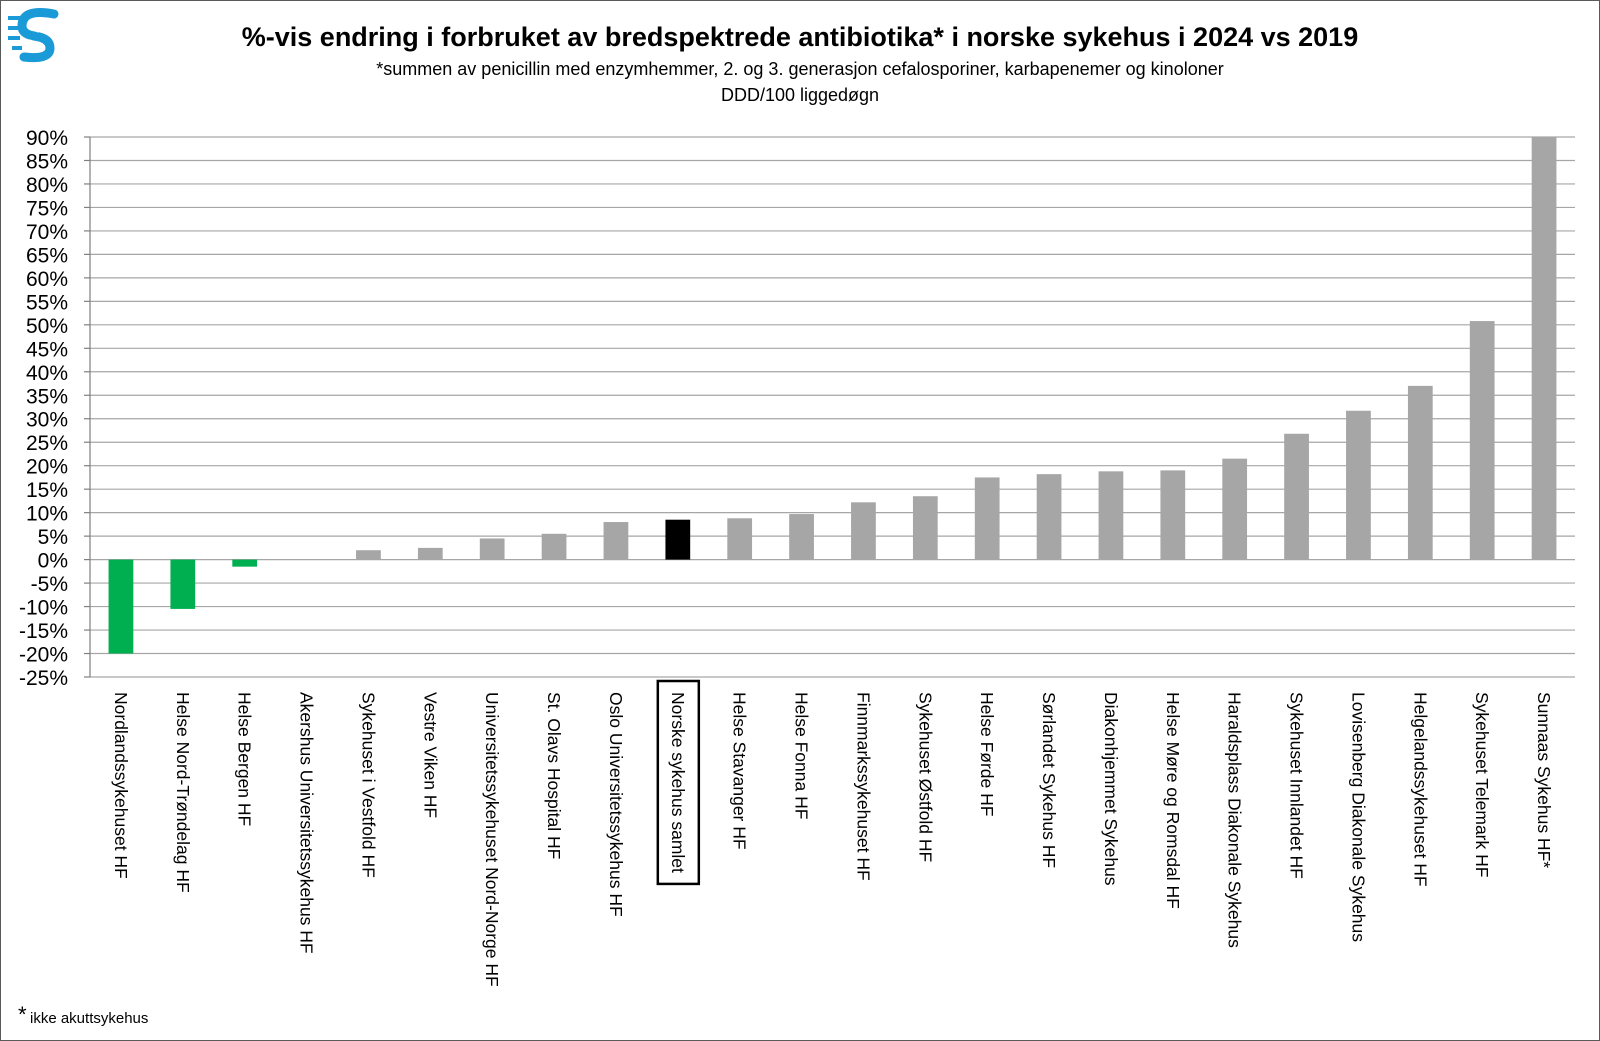 The image size is (1600, 1041). I want to click on y-tick-label: 10%, so click(47, 514).